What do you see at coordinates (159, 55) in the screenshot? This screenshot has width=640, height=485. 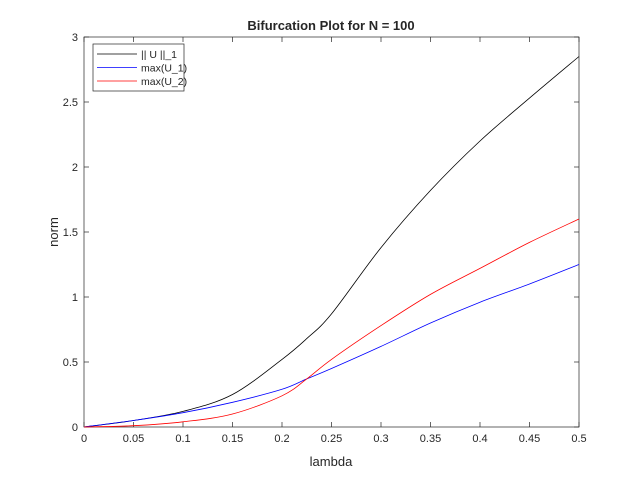 I see `legend-label-0: || U ||_1` at bounding box center [159, 55].